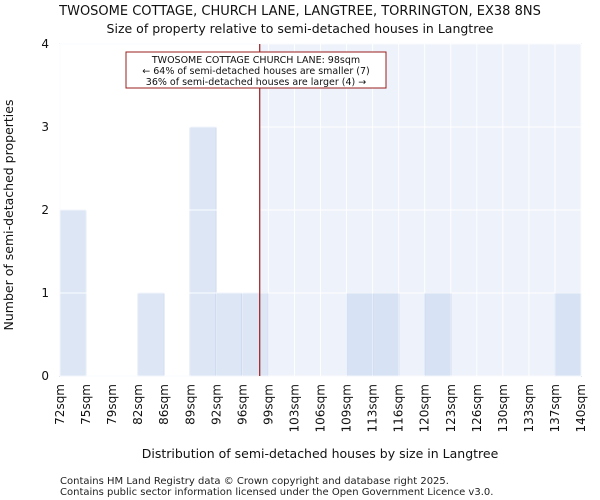  I want to click on x-tick-label: 82sqm, so click(138, 404).